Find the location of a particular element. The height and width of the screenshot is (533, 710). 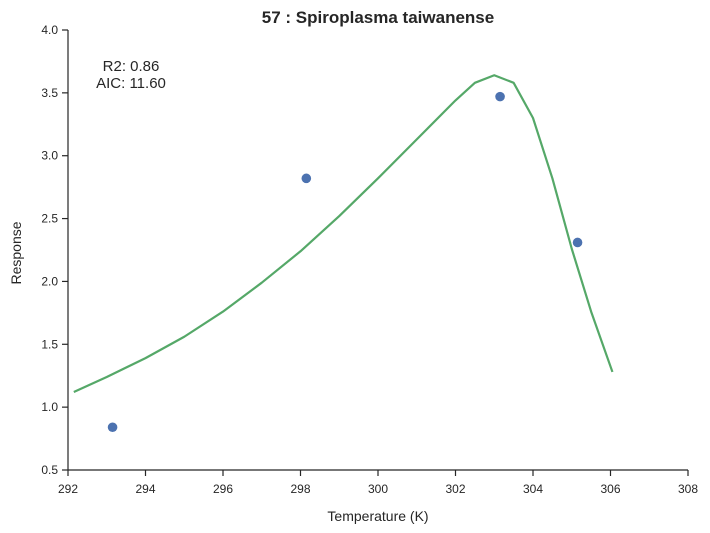

x-tick-label: 304 is located at coordinates (533, 489).